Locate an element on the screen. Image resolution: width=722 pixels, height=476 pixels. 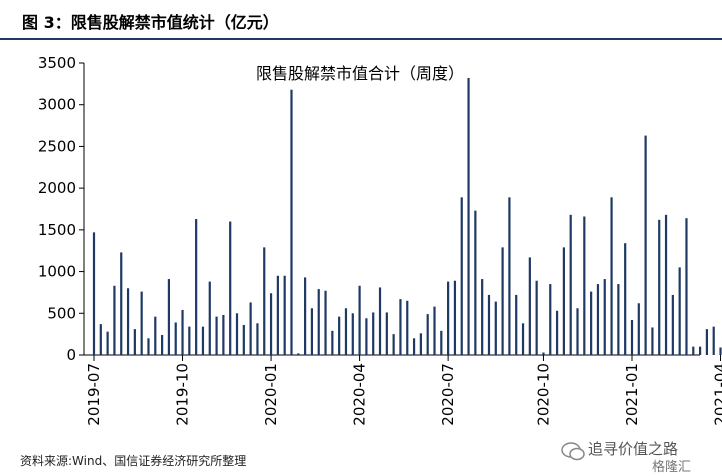
figure-header: 图 3：限售股解禁市值统计（亿元） is located at coordinates (361, 20).